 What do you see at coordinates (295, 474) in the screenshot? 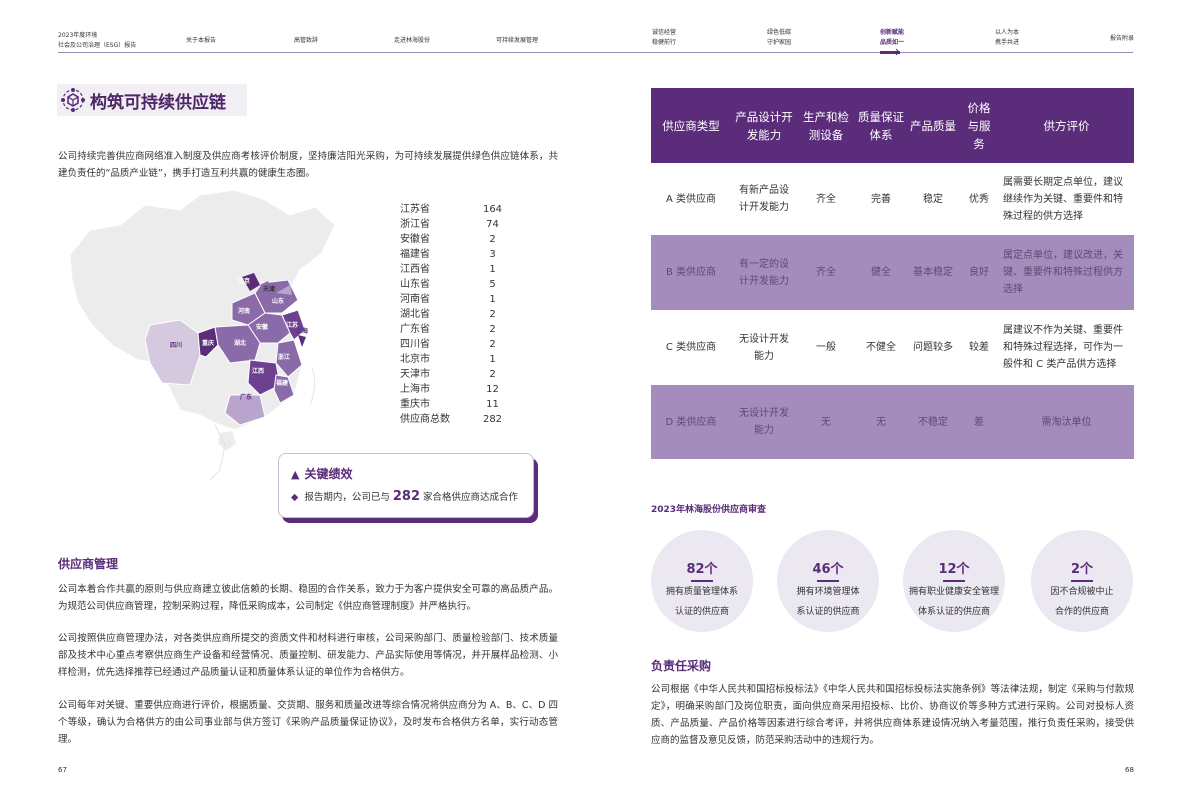
I see `warning-triangle-icon: ▲` at bounding box center [295, 474].